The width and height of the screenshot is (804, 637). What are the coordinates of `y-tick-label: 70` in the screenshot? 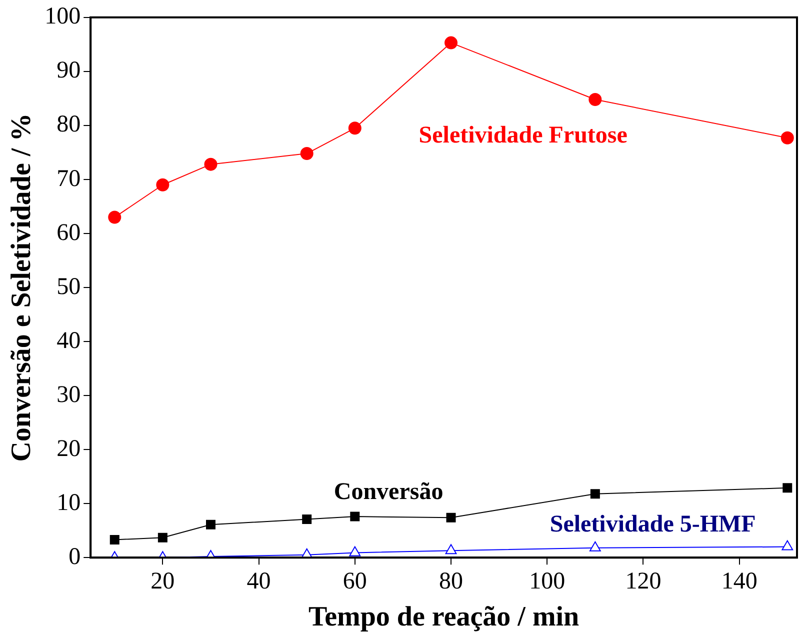 It's located at (68, 179).